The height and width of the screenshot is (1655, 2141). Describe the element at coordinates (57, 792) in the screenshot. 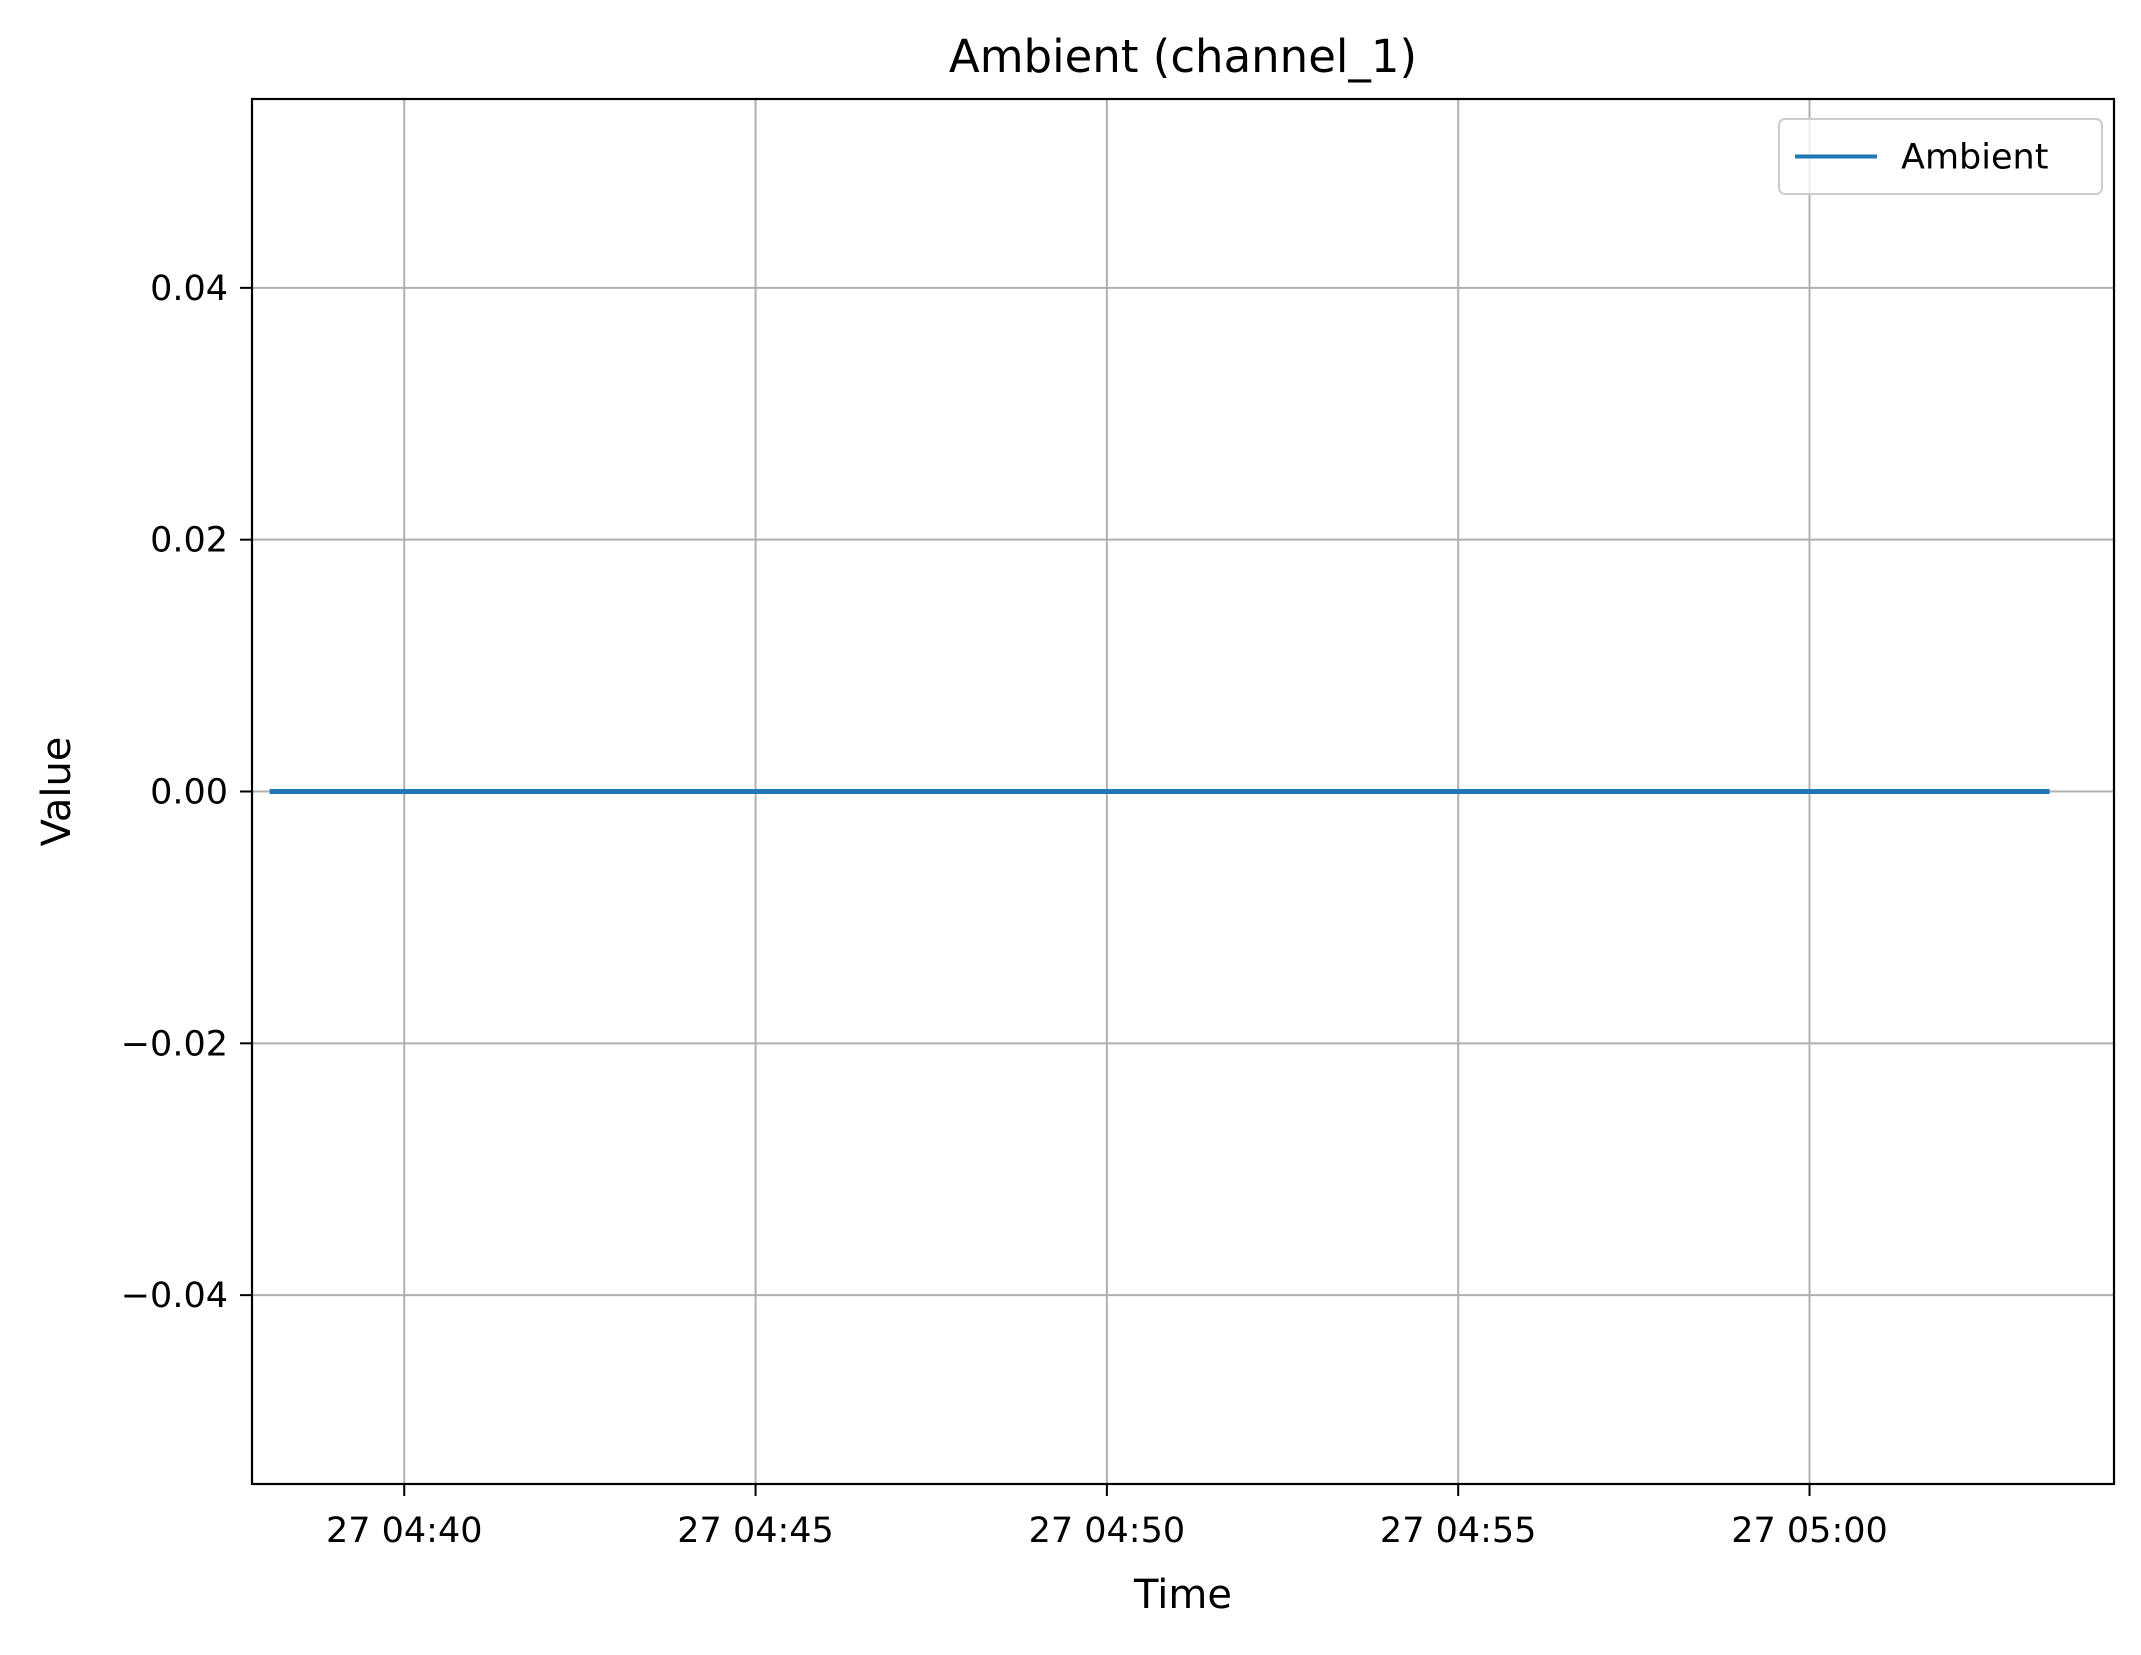

I see `y-axis-label: Value` at that location.